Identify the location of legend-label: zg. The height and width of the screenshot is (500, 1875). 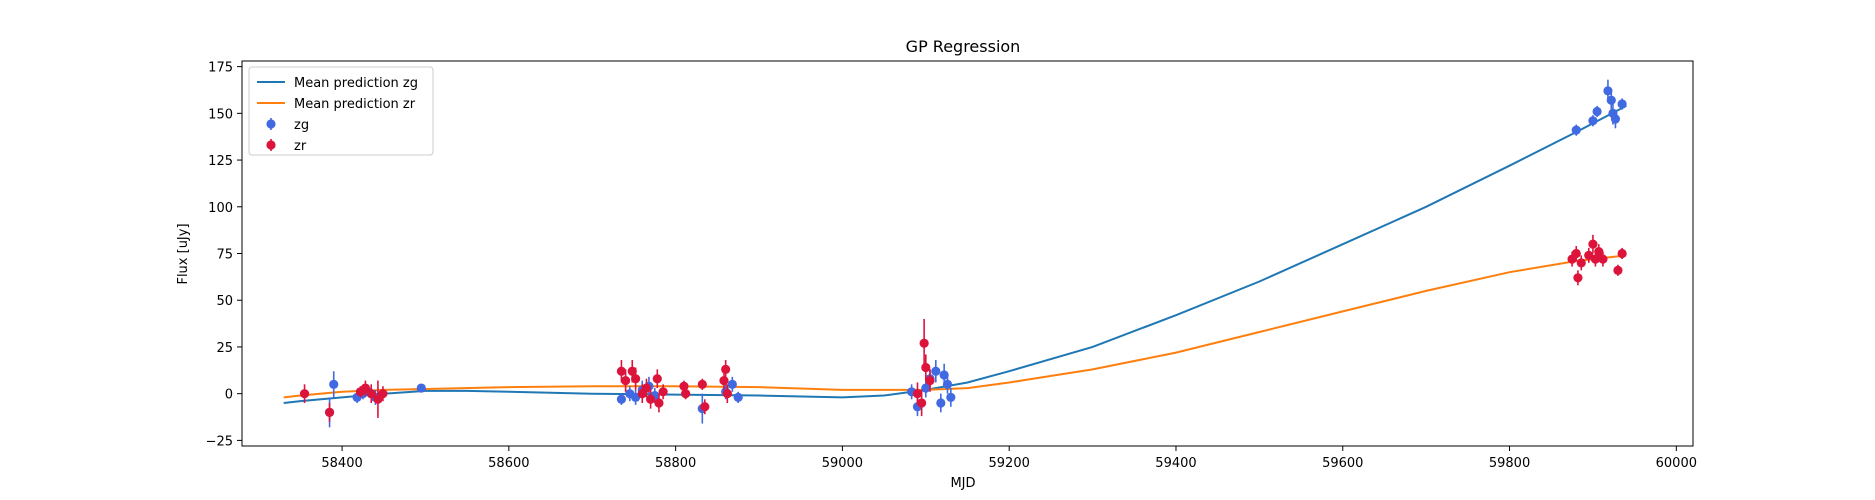
(301, 125).